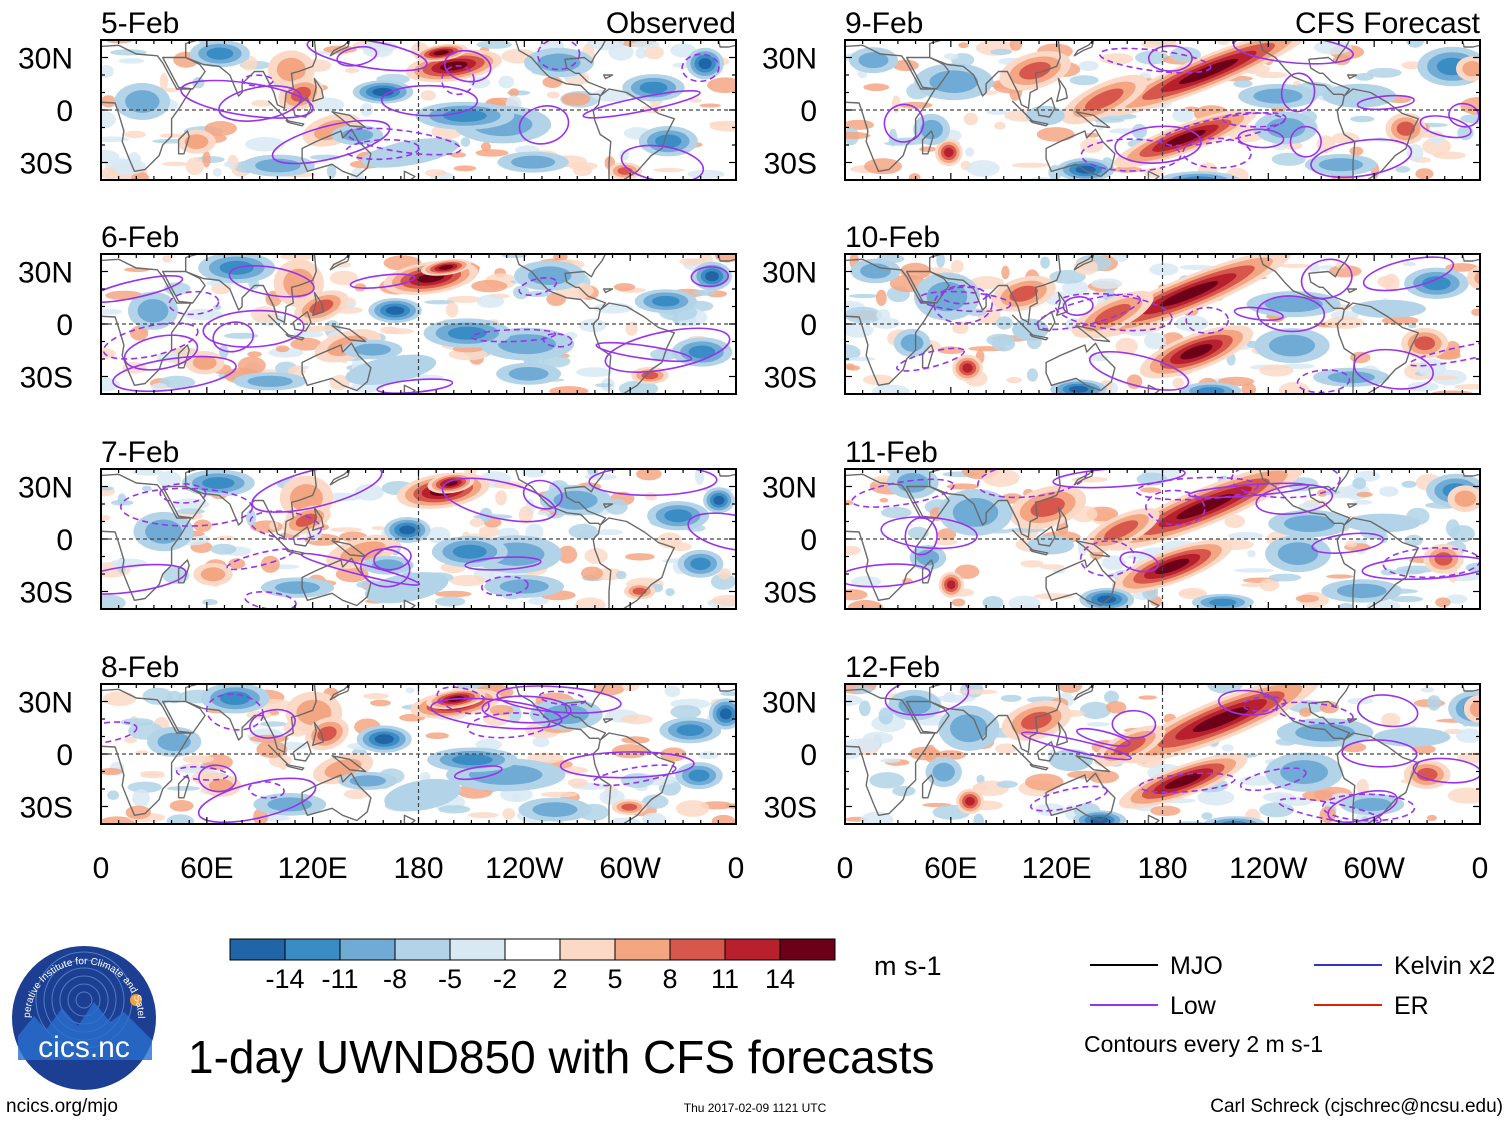  What do you see at coordinates (1268, 868) in the screenshot?
I see `x-tick-label: 120W` at bounding box center [1268, 868].